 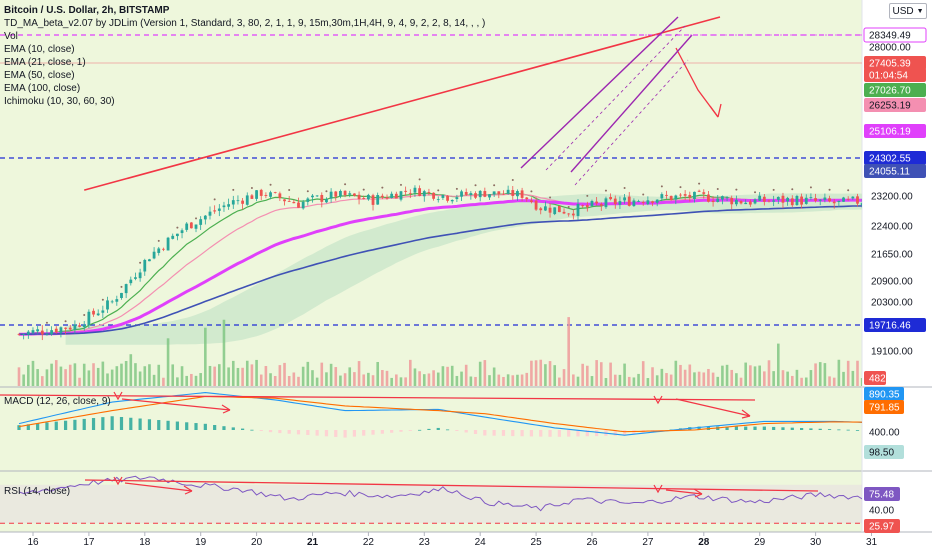 I want to click on time-tick-label: 20, so click(x=257, y=542).